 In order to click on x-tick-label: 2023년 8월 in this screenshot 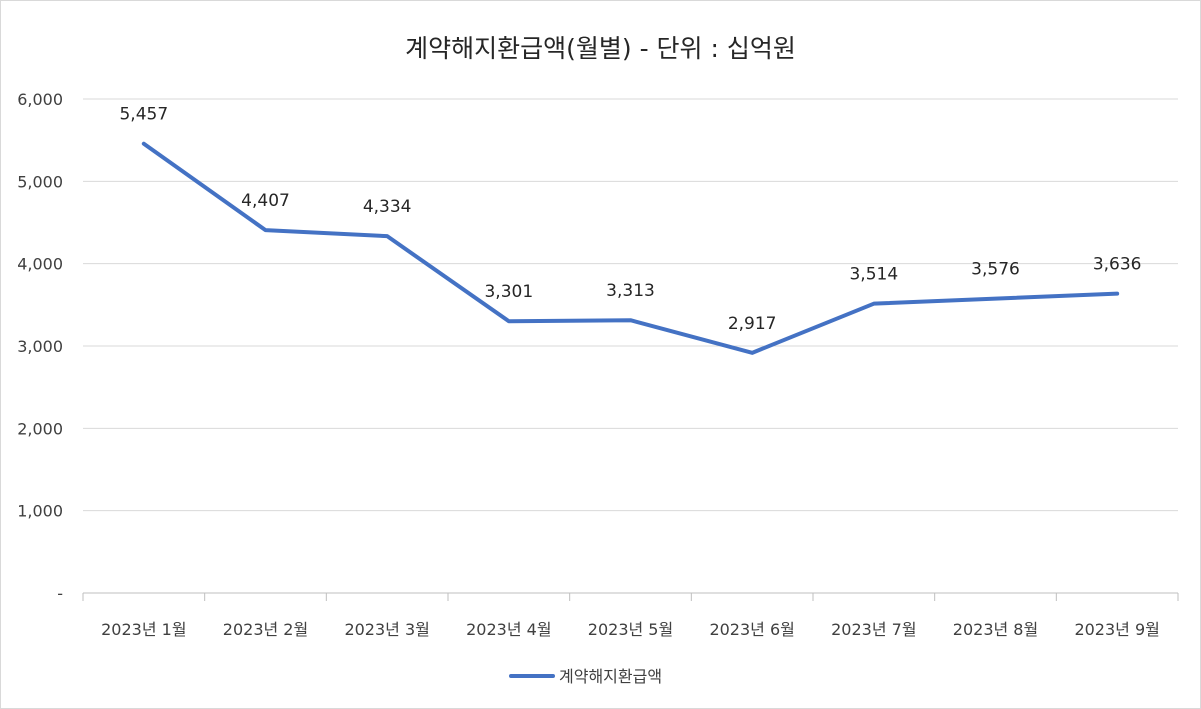, I will do `click(995, 629)`.